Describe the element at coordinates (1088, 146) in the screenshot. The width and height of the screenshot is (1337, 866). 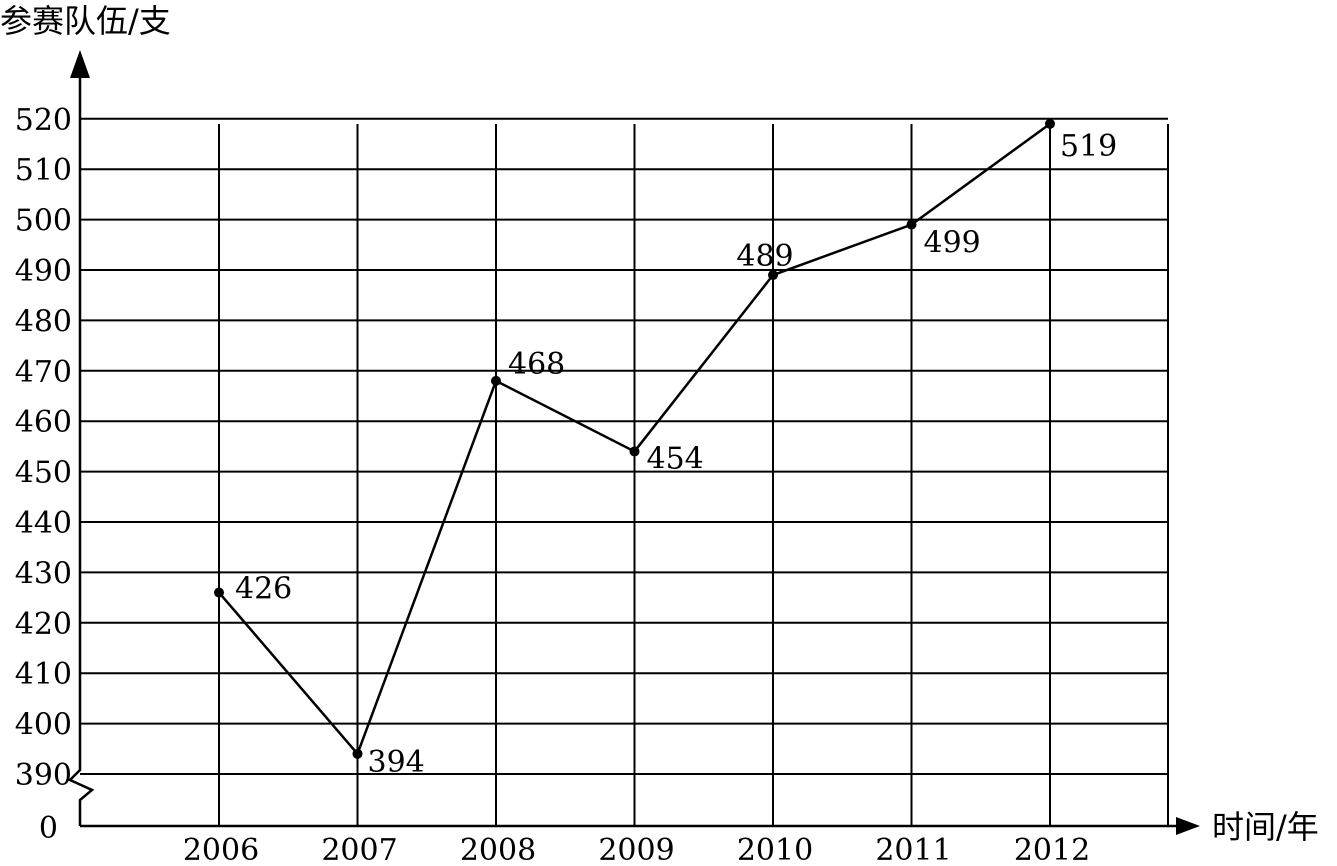
I see `data-label: 519` at that location.